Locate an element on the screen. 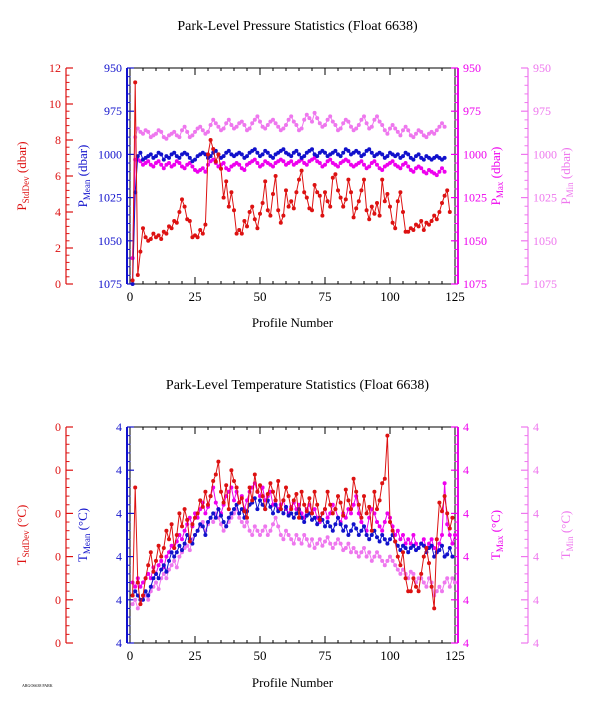  y-axis-label-max: PMax (dbar) is located at coordinates (496, 176).